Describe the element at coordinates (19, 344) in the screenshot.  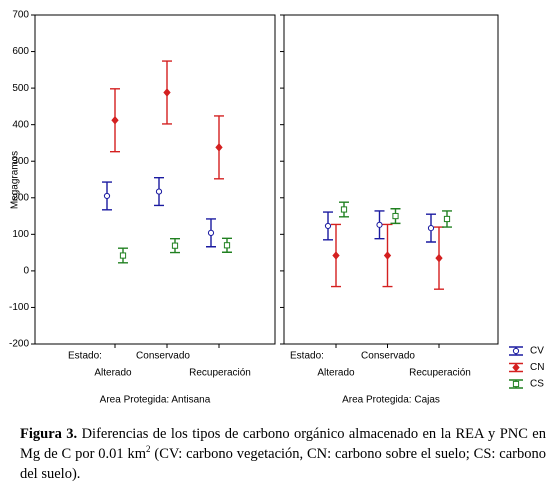
I see `y-tick-label: -200` at that location.